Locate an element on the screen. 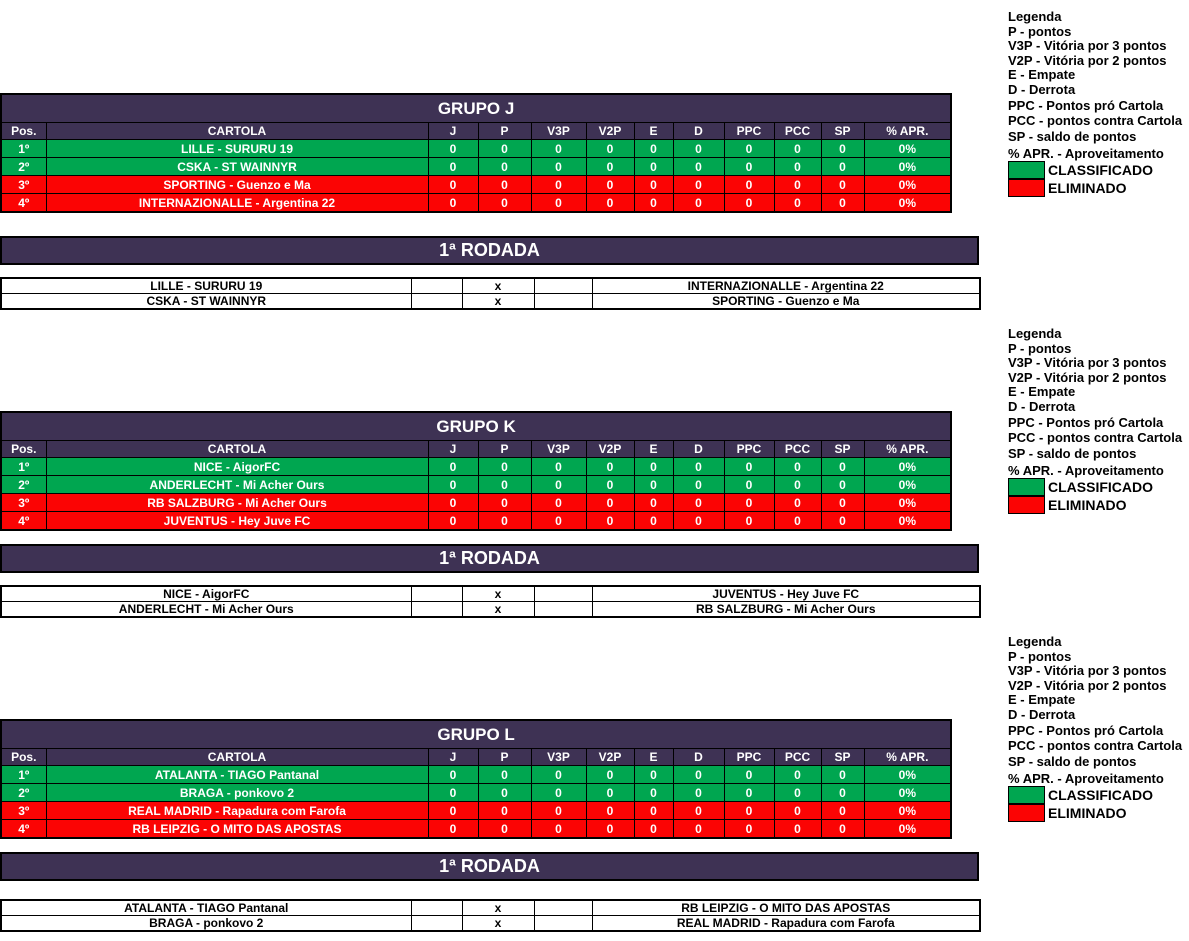 This screenshot has width=1189, height=941. legend-item: SP - saldo de pontos is located at coordinates (1072, 453).